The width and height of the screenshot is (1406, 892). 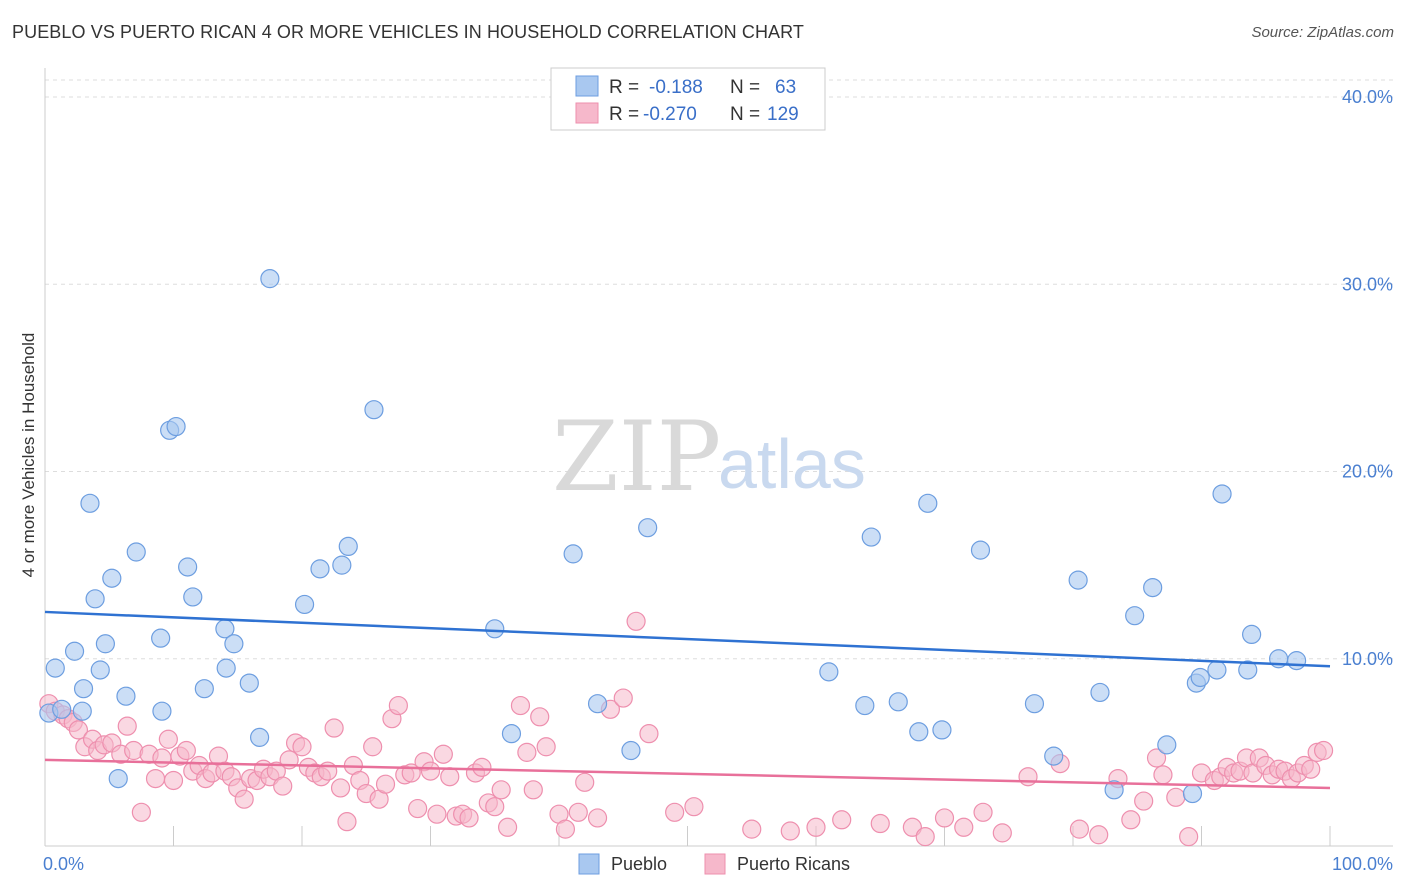 What do you see at coordinates (28, 455) in the screenshot?
I see `y-axis-label: 4 or more Vehicles in Household` at bounding box center [28, 455].